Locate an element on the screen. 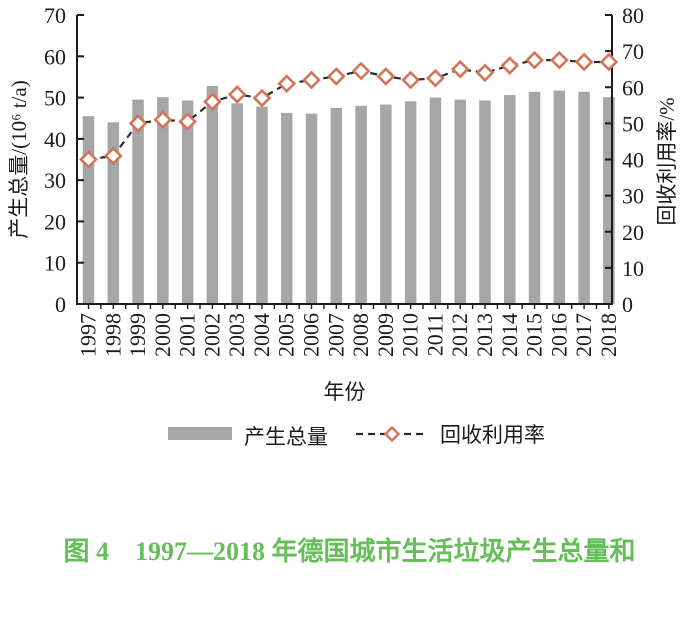 The width and height of the screenshot is (699, 619). bar-2010 is located at coordinates (410, 202).